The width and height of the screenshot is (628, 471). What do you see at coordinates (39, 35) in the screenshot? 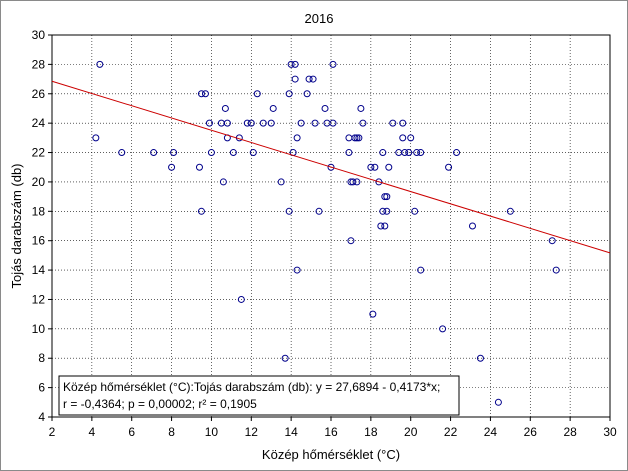
I see `y-tick-label: 30` at bounding box center [39, 35].